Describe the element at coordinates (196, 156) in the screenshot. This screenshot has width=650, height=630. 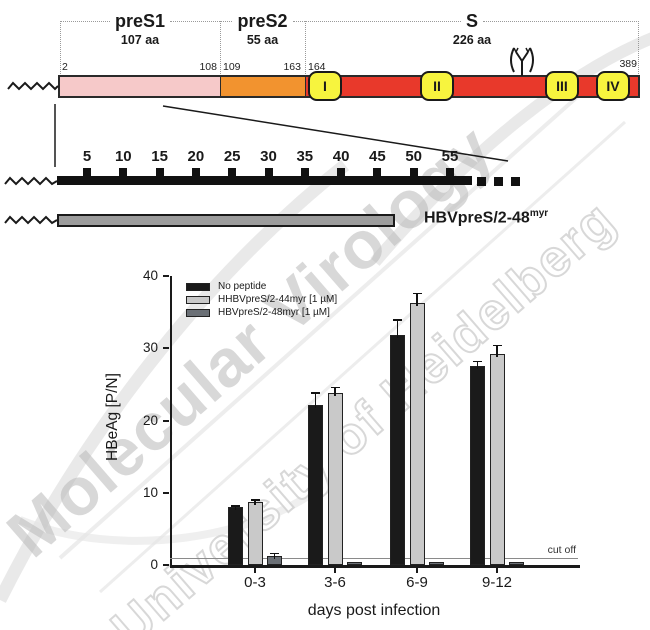
I see `ruler-tick-label: 20` at that location.